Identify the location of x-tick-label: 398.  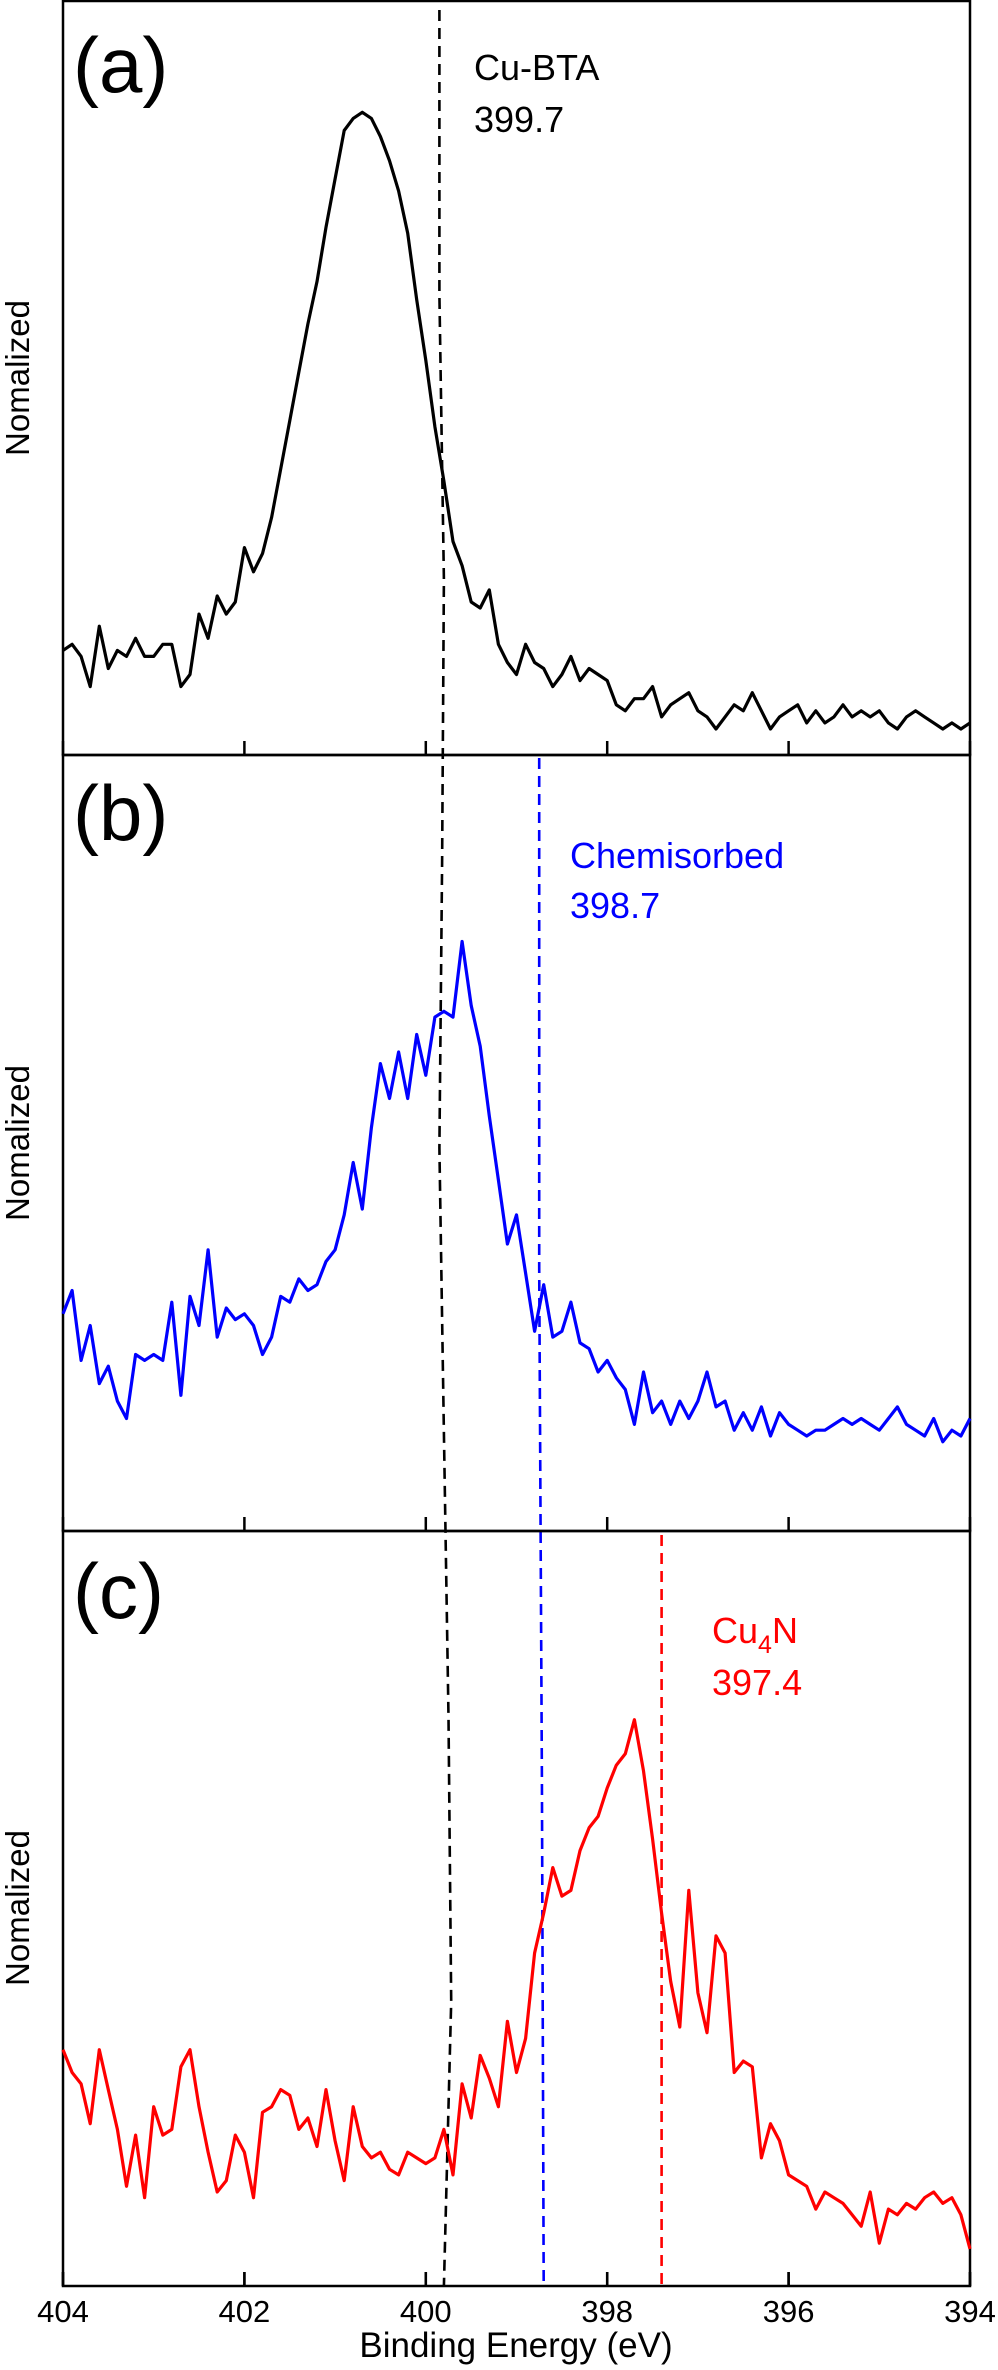
(607, 2311).